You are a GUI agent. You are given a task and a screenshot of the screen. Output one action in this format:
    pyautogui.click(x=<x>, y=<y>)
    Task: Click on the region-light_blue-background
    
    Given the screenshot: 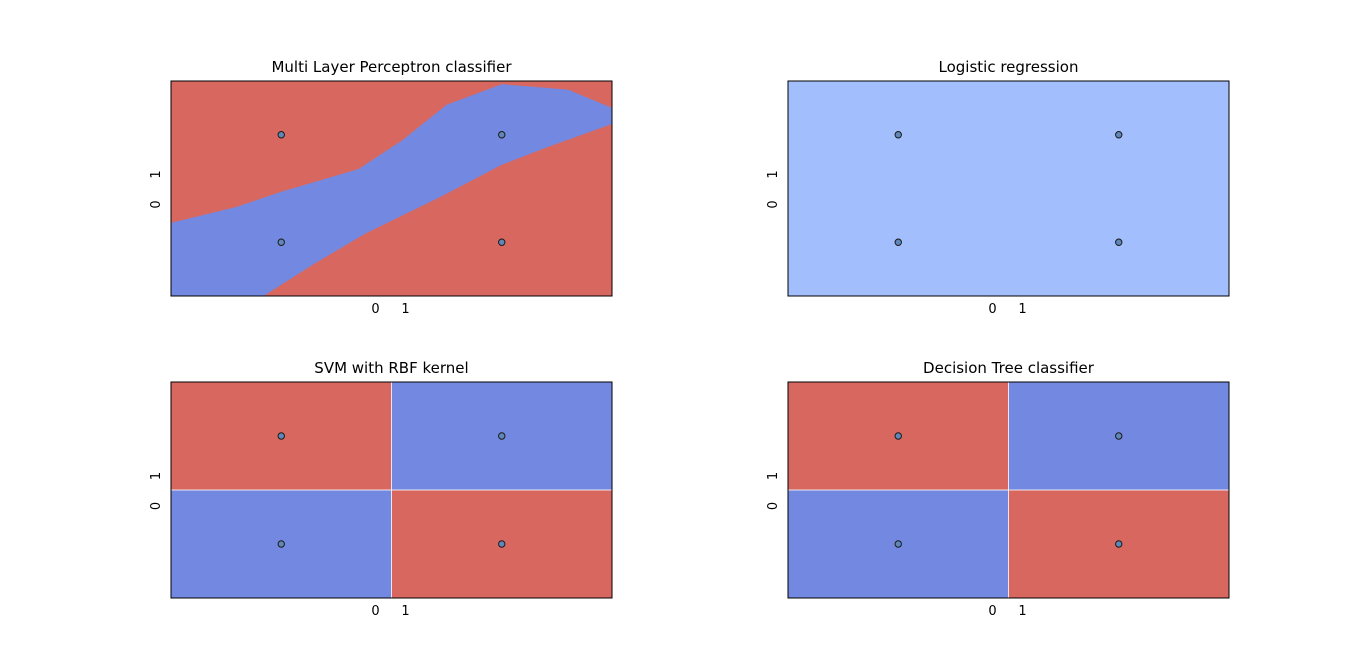 What is the action you would take?
    pyautogui.click(x=1008, y=188)
    